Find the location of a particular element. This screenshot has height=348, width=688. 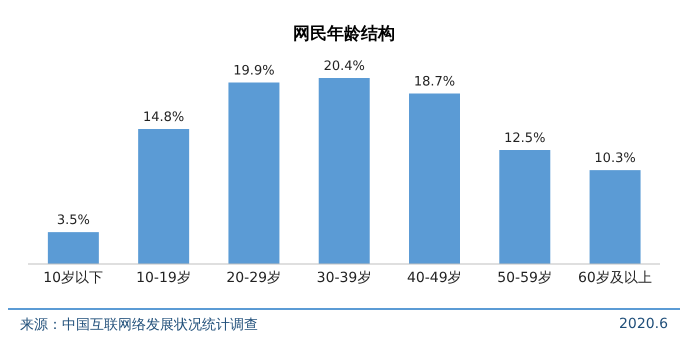

x-tick-label: 10岁以下 is located at coordinates (73, 278).